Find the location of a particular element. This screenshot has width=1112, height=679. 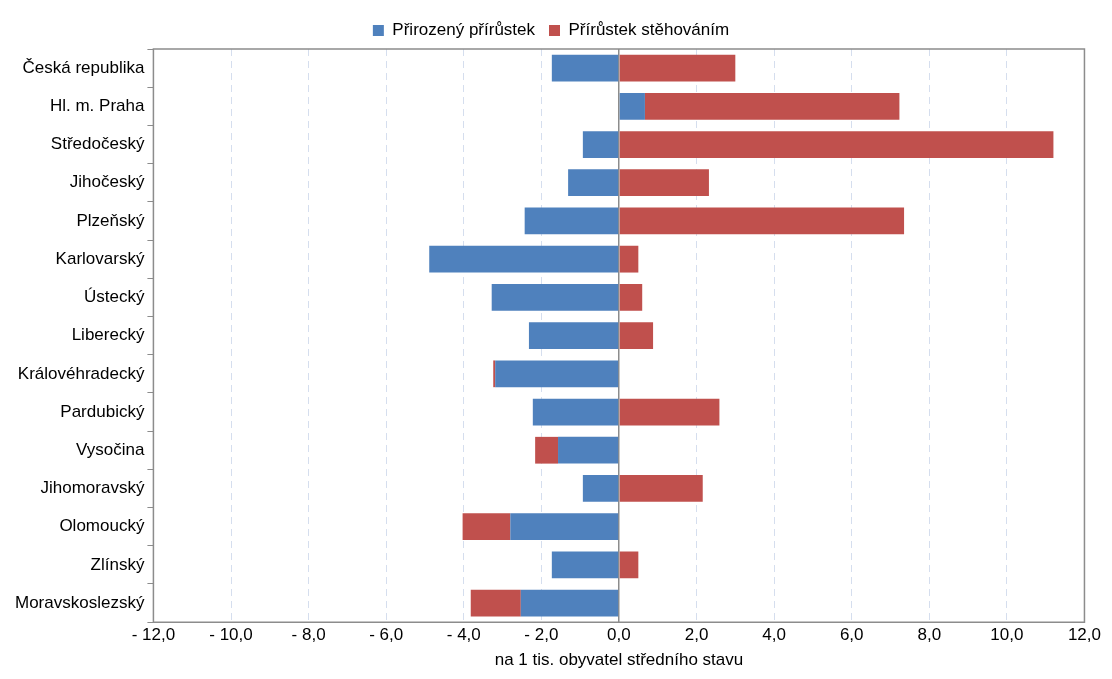

x-tick-label: - 8,0 is located at coordinates (308, 635).